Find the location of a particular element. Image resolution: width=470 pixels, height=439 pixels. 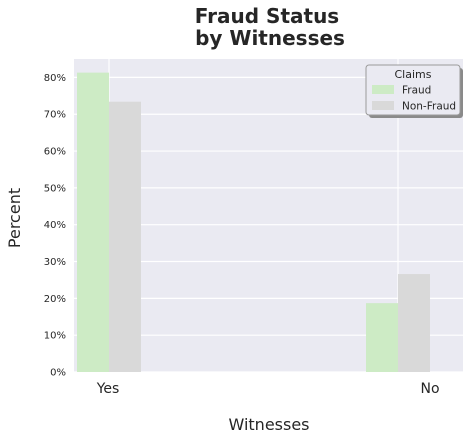

y-tick-label: 0% is located at coordinates (58, 373).